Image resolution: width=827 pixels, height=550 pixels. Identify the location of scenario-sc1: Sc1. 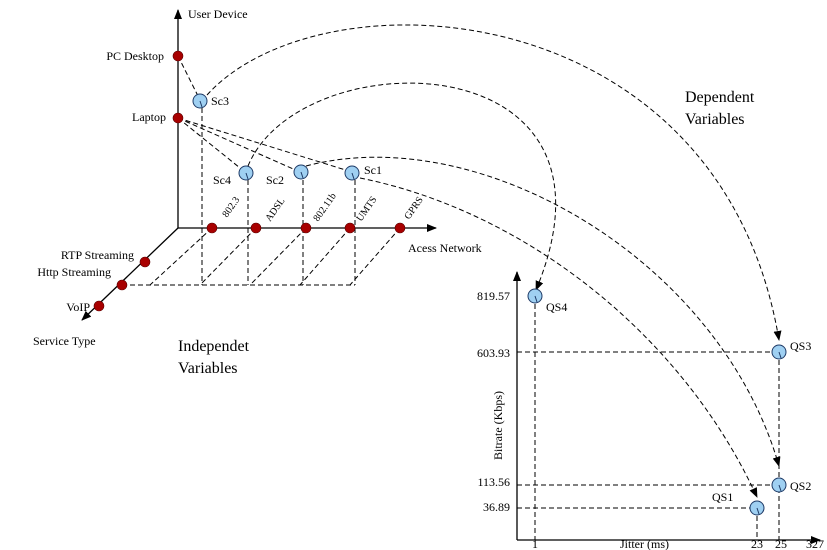
(363, 172).